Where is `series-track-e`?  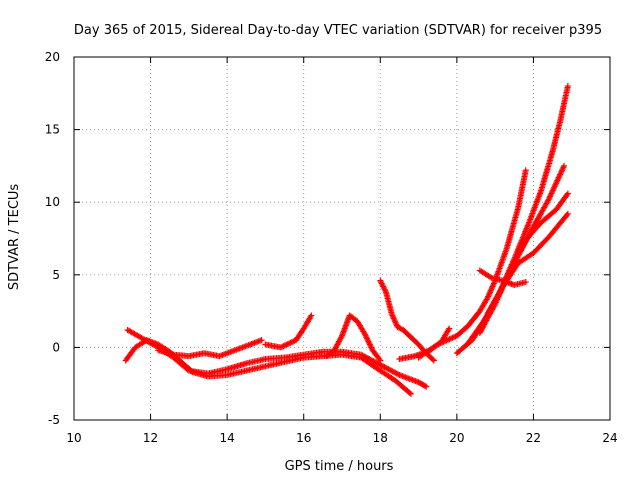
series-track-e is located at coordinates (353, 338).